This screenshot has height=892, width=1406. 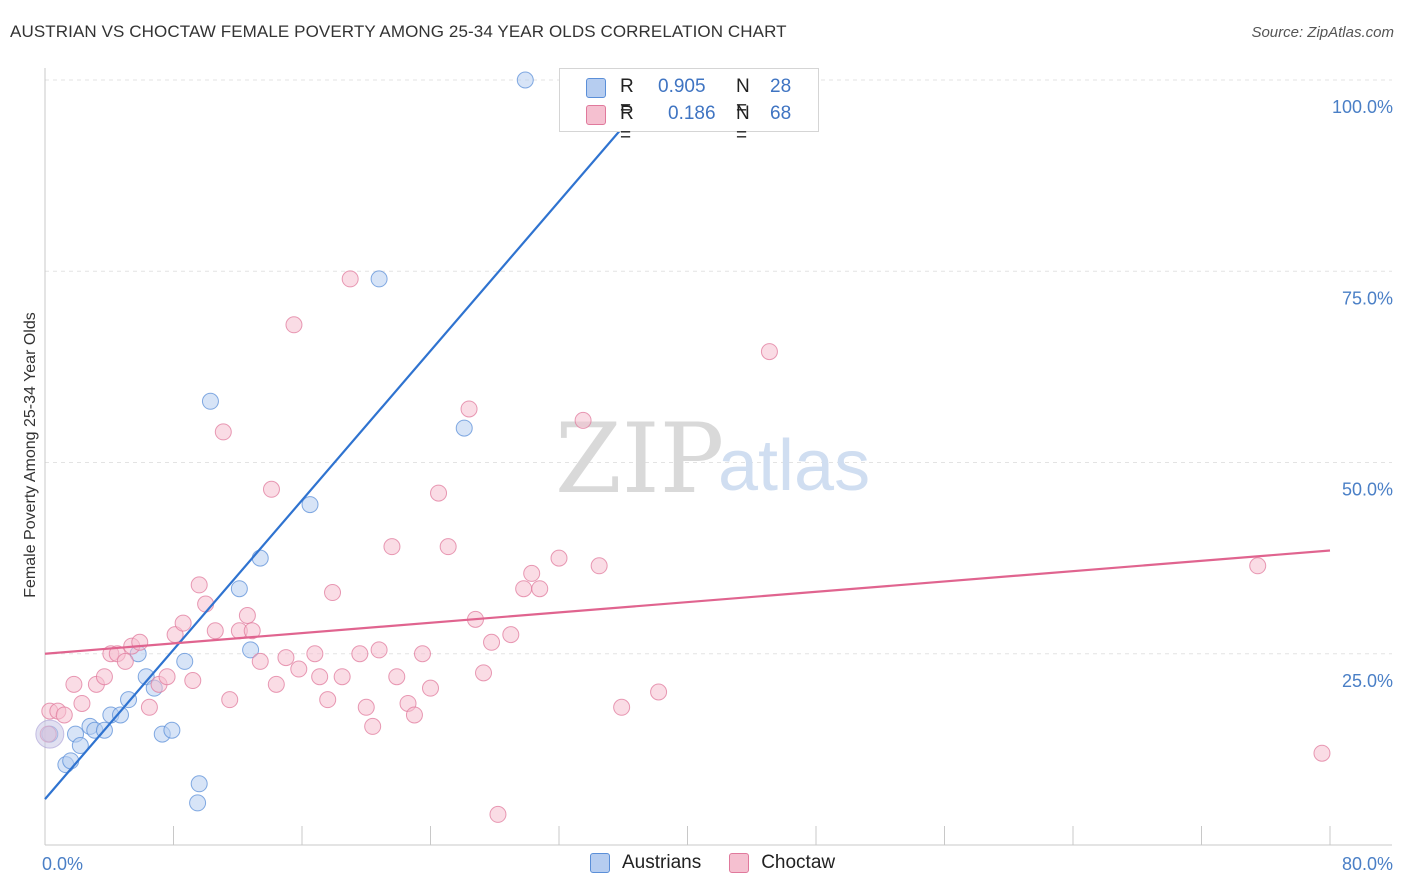 What do you see at coordinates (1362, 107) in the screenshot?
I see `y-tick-label: 100.0%` at bounding box center [1362, 107].